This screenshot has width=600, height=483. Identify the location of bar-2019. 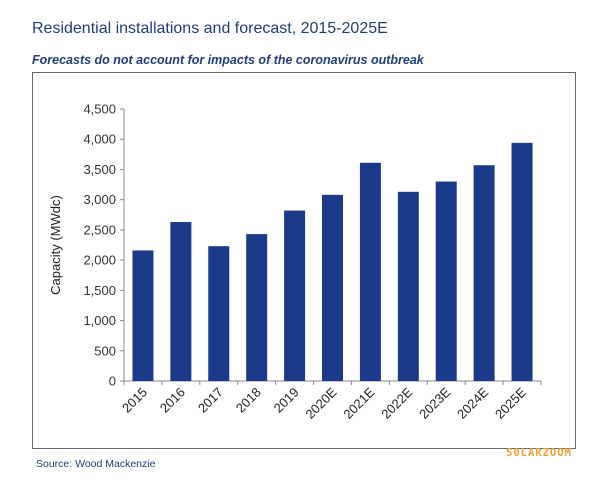
(295, 295).